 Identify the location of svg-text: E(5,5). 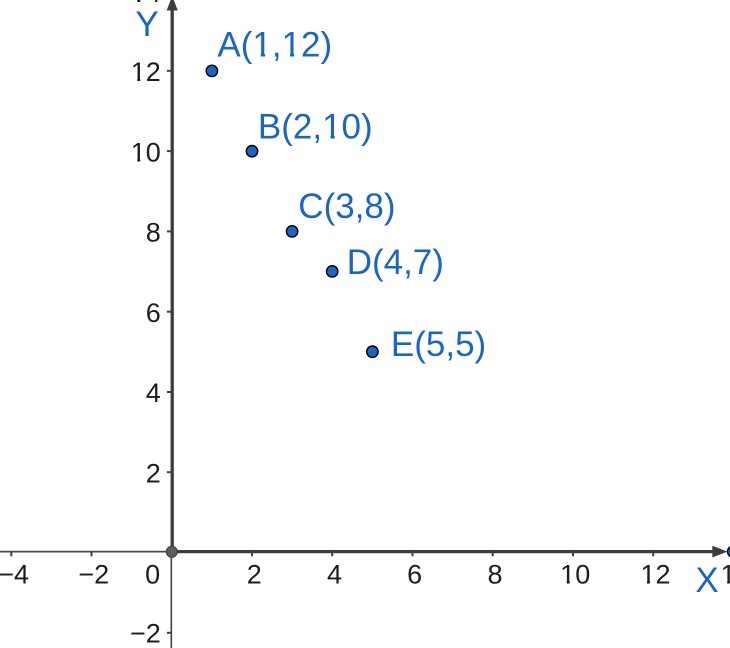
(438, 344).